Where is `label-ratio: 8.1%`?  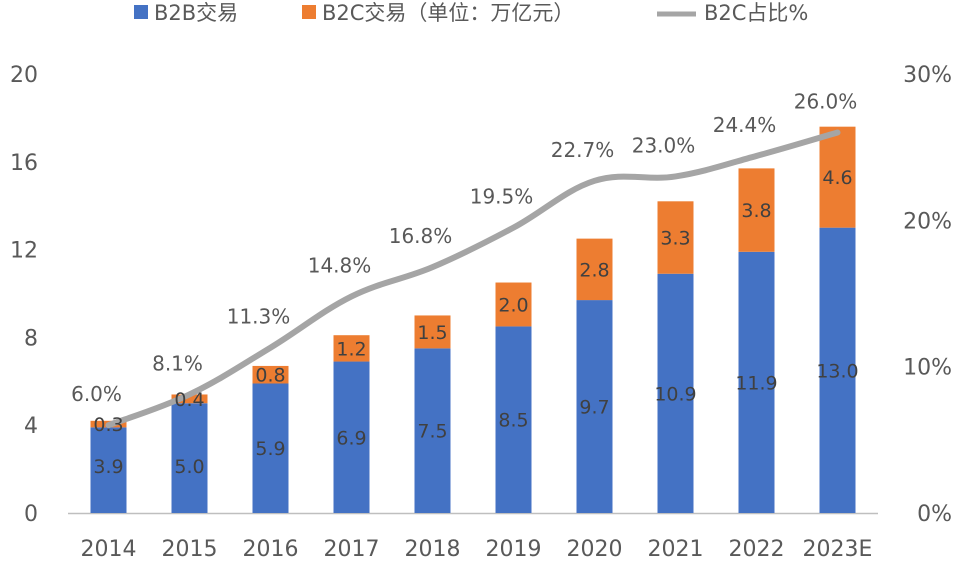 label-ratio: 8.1% is located at coordinates (177, 363).